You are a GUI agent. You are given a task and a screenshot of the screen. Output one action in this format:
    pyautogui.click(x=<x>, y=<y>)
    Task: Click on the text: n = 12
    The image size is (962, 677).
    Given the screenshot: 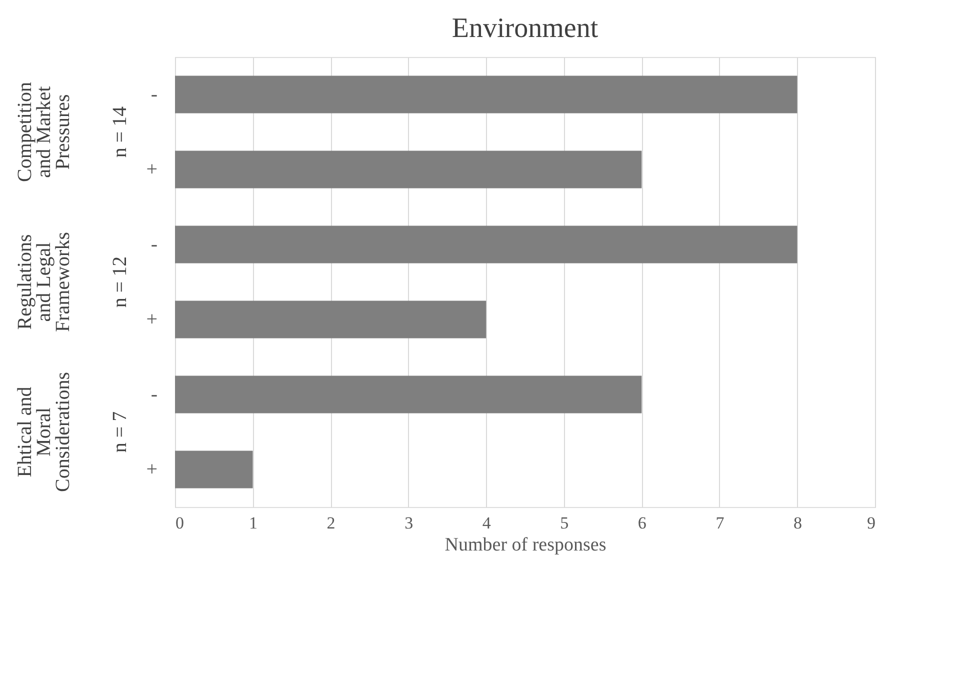 What is the action you would take?
    pyautogui.click(x=120, y=282)
    